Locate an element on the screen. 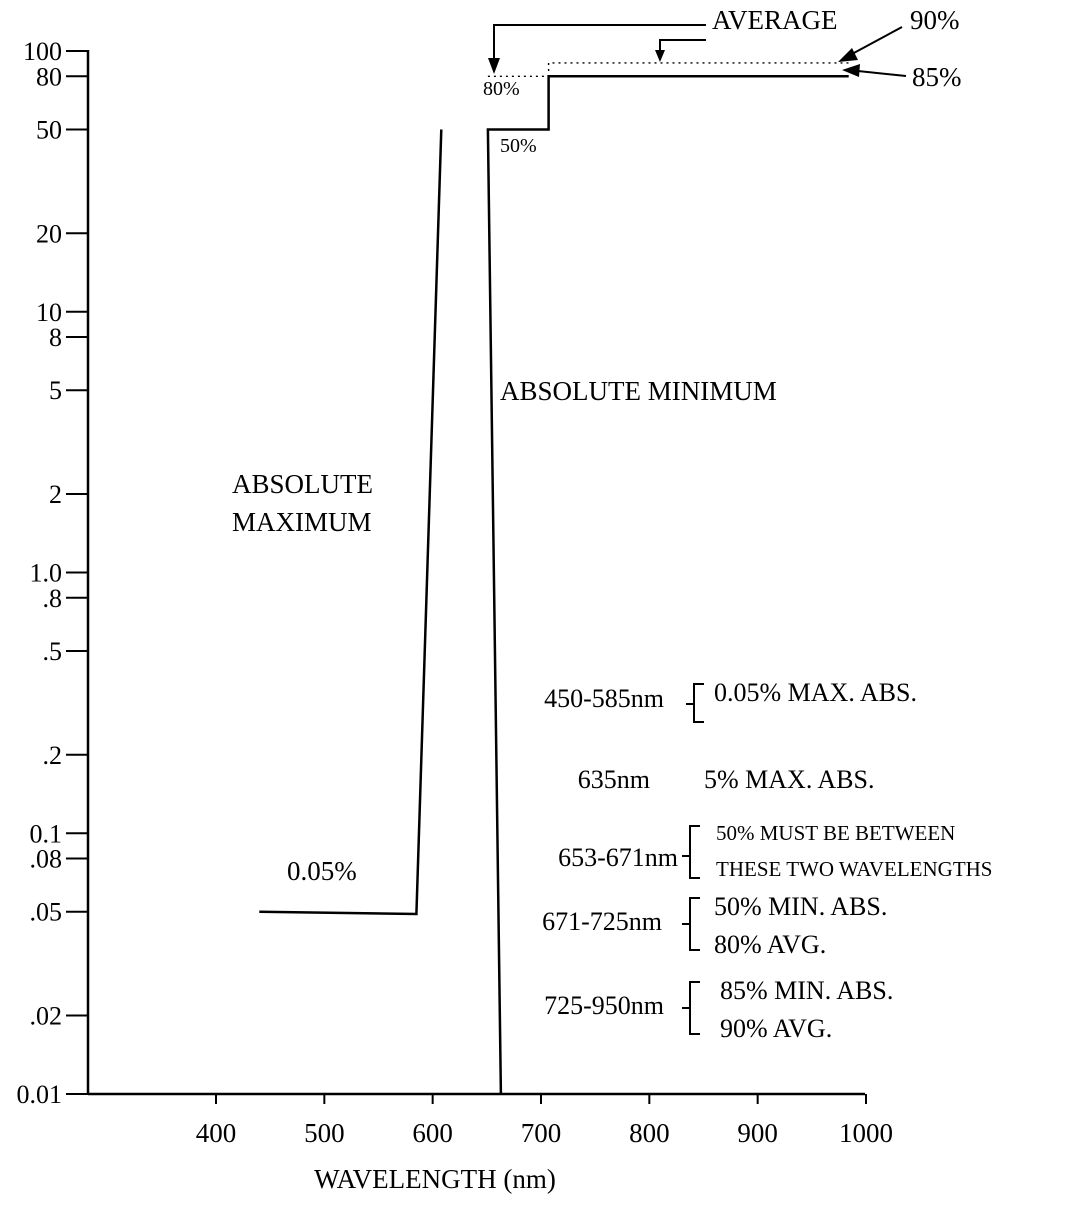 This screenshot has width=1083, height=1208. legend-range-635: 635nm is located at coordinates (614, 779).